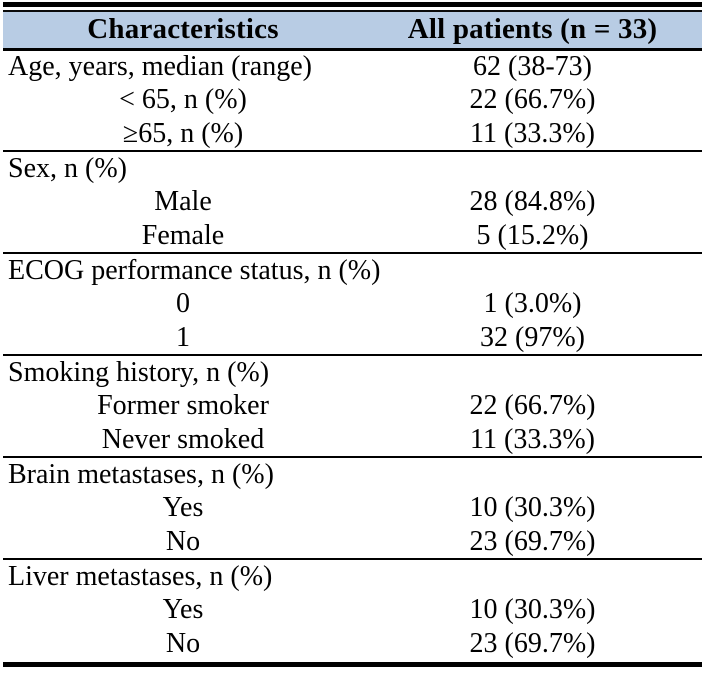 This screenshot has height=697, width=705. What do you see at coordinates (183, 575) in the screenshot?
I see `row-label: Liver metastases, n (%)` at bounding box center [183, 575].